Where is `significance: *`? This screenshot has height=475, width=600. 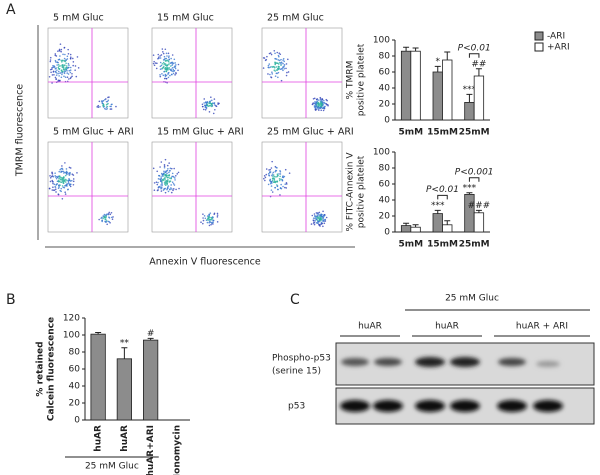 significance: * is located at coordinates (438, 62).